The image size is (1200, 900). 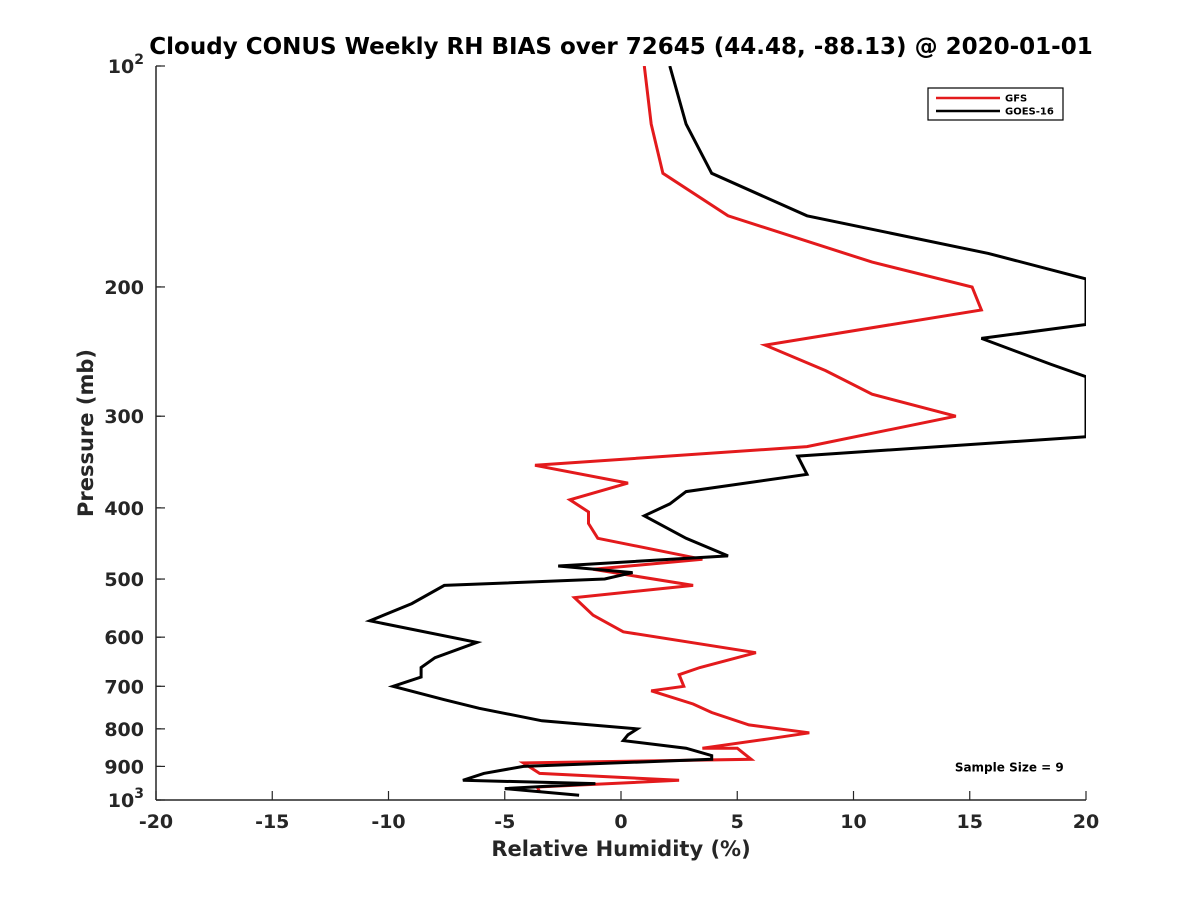 I want to click on annotations: Sample Size = 9, so click(x=1009, y=768).